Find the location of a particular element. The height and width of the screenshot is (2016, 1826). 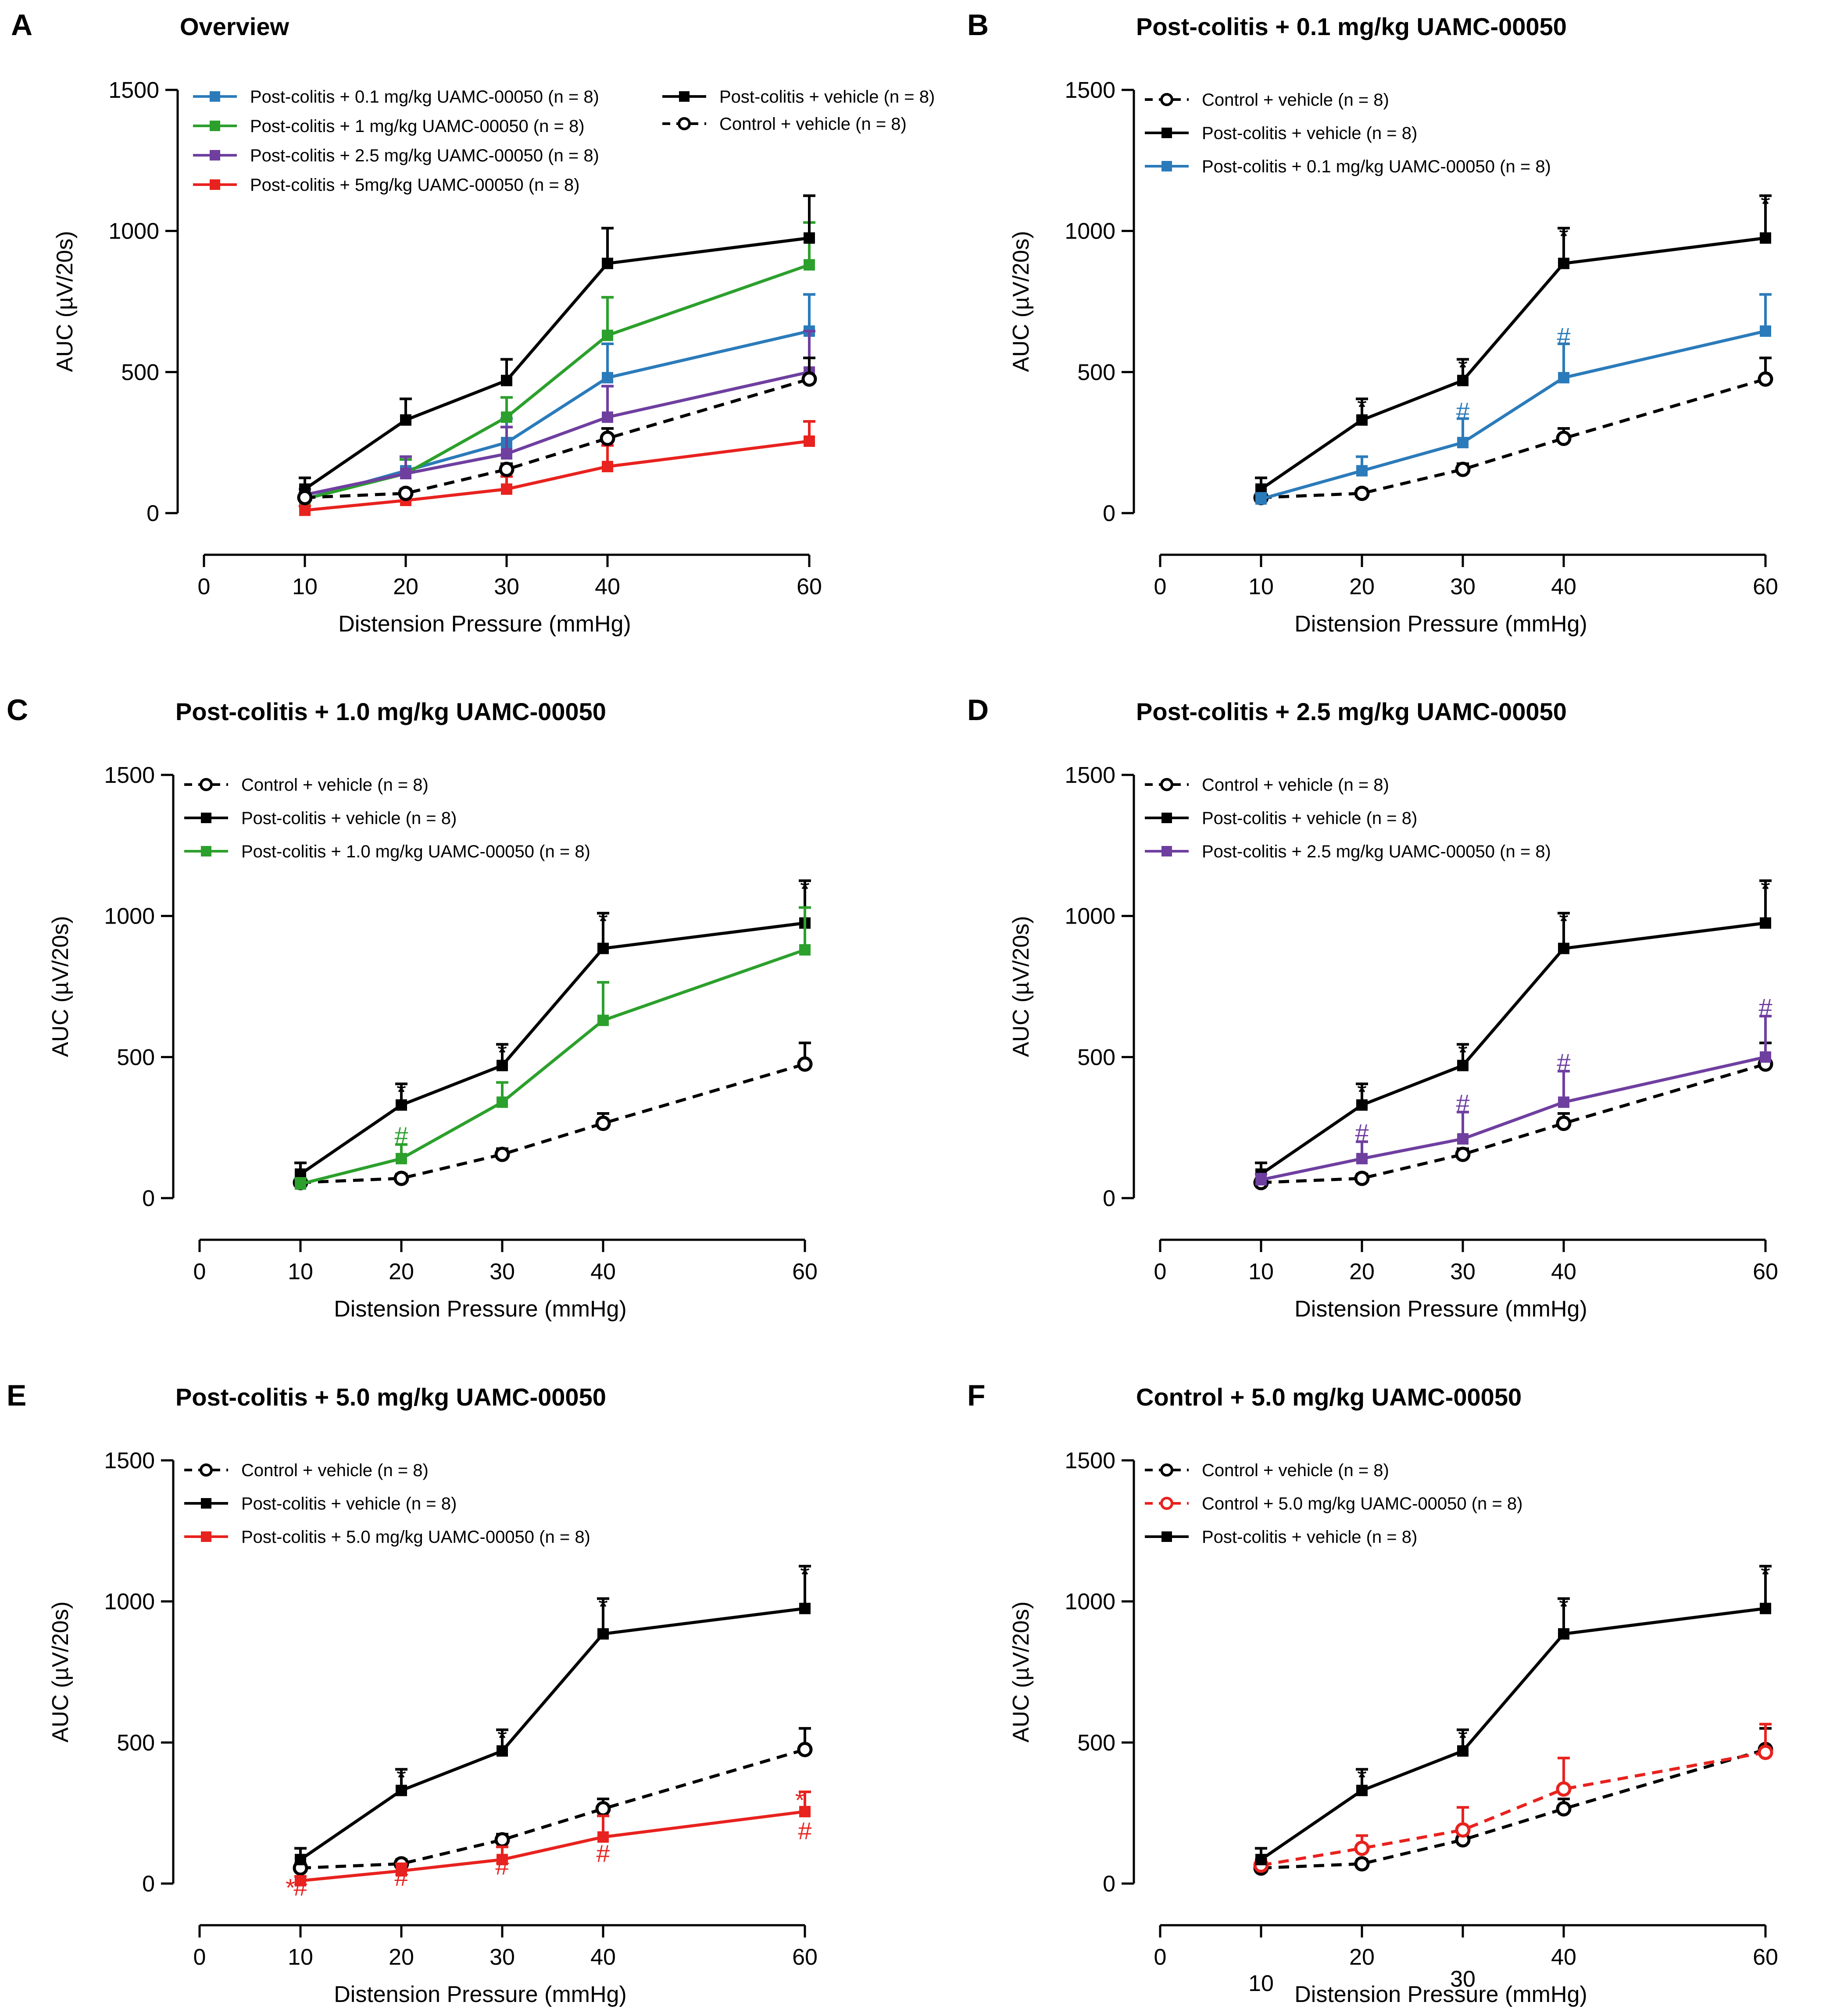

panel-title: Post-colitis + 0.1 mg/kg UAMC-00050 is located at coordinates (1352, 26).